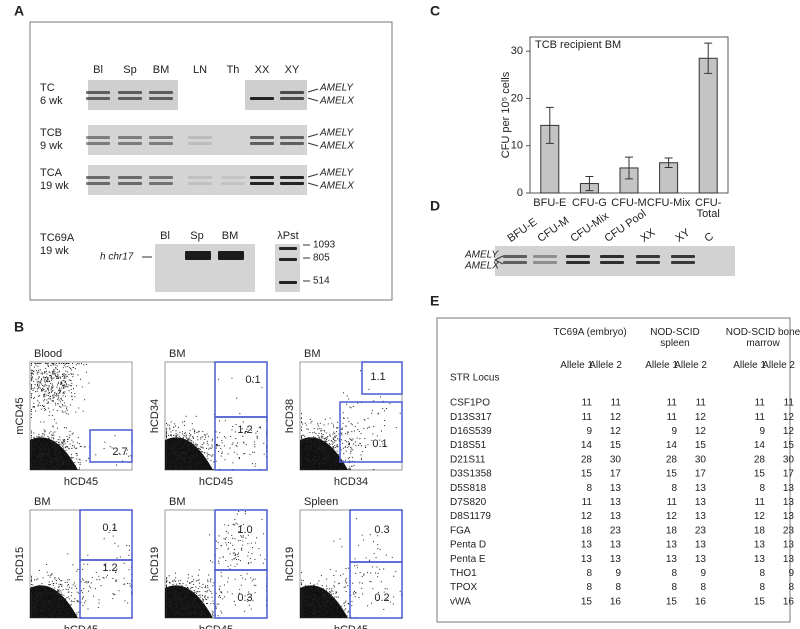 The width and height of the screenshot is (800, 629). Describe the element at coordinates (313, 95) in the screenshot. I see `bracket` at that location.